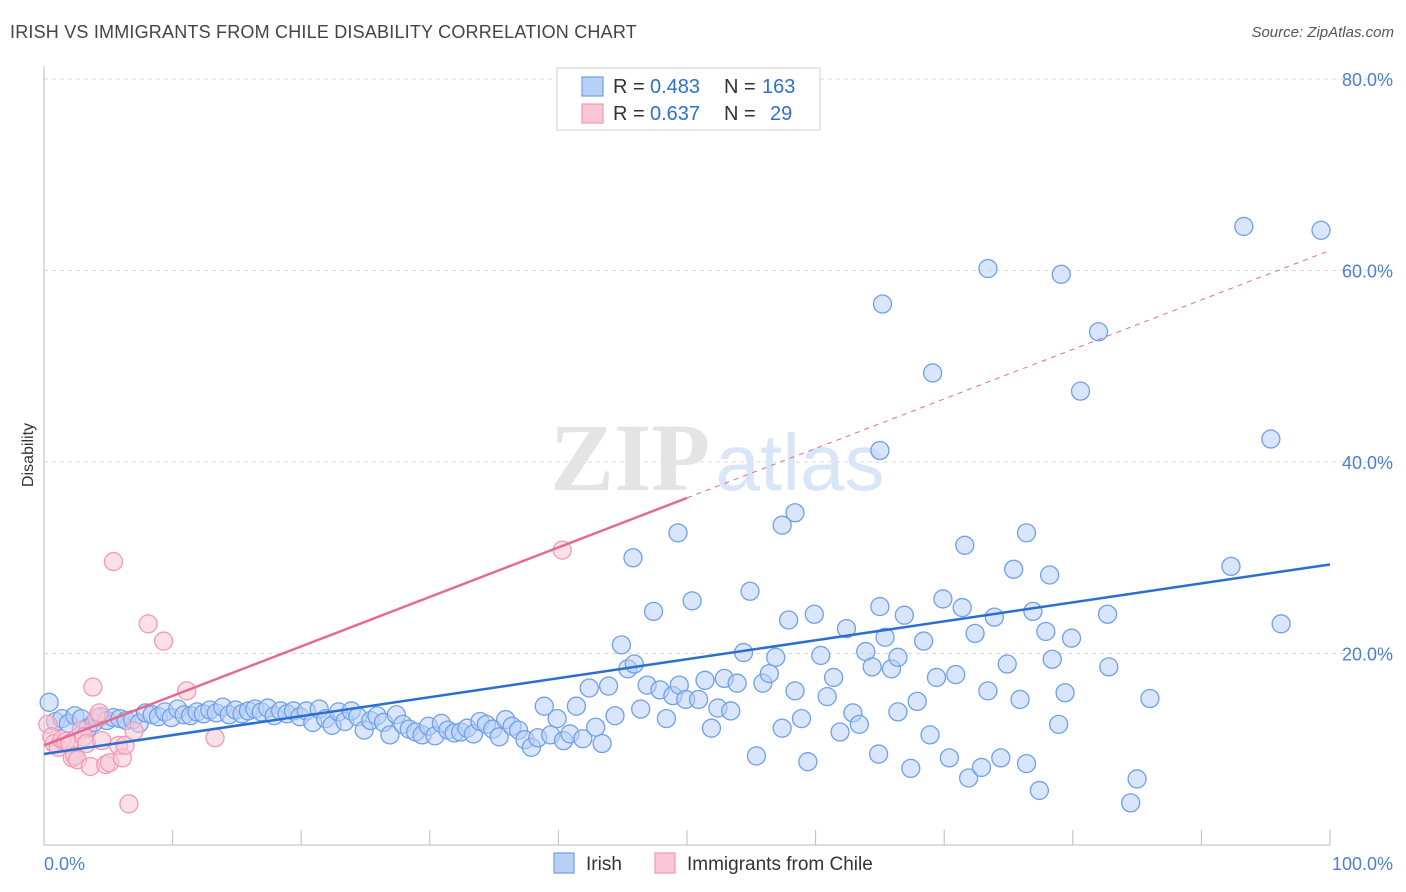  Describe the element at coordinates (778, 87) in the screenshot. I see `legend-n-irish: 163` at that location.